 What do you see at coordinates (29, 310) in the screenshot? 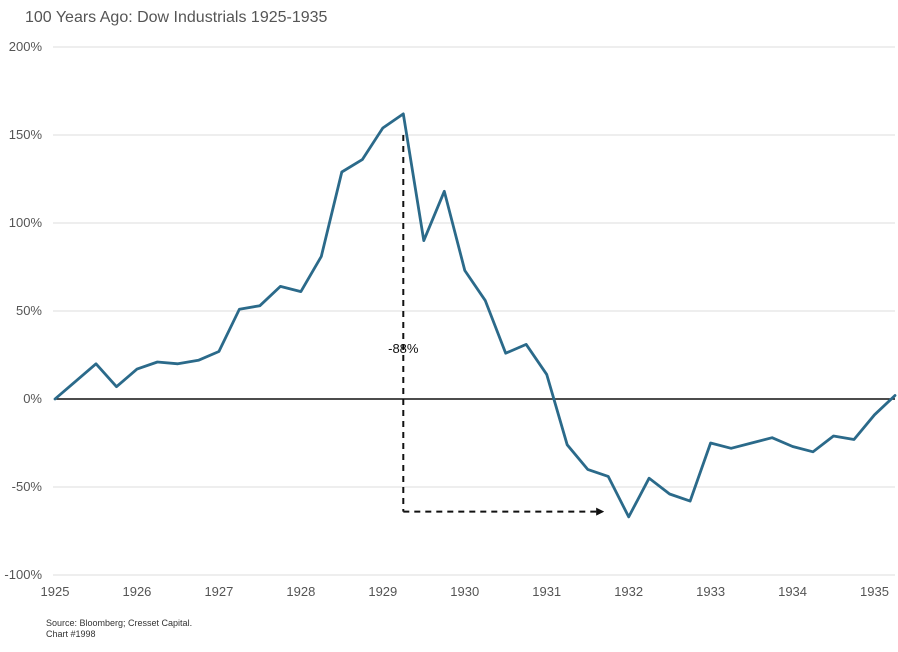
I see `y-tick-label: 50%` at bounding box center [29, 310].